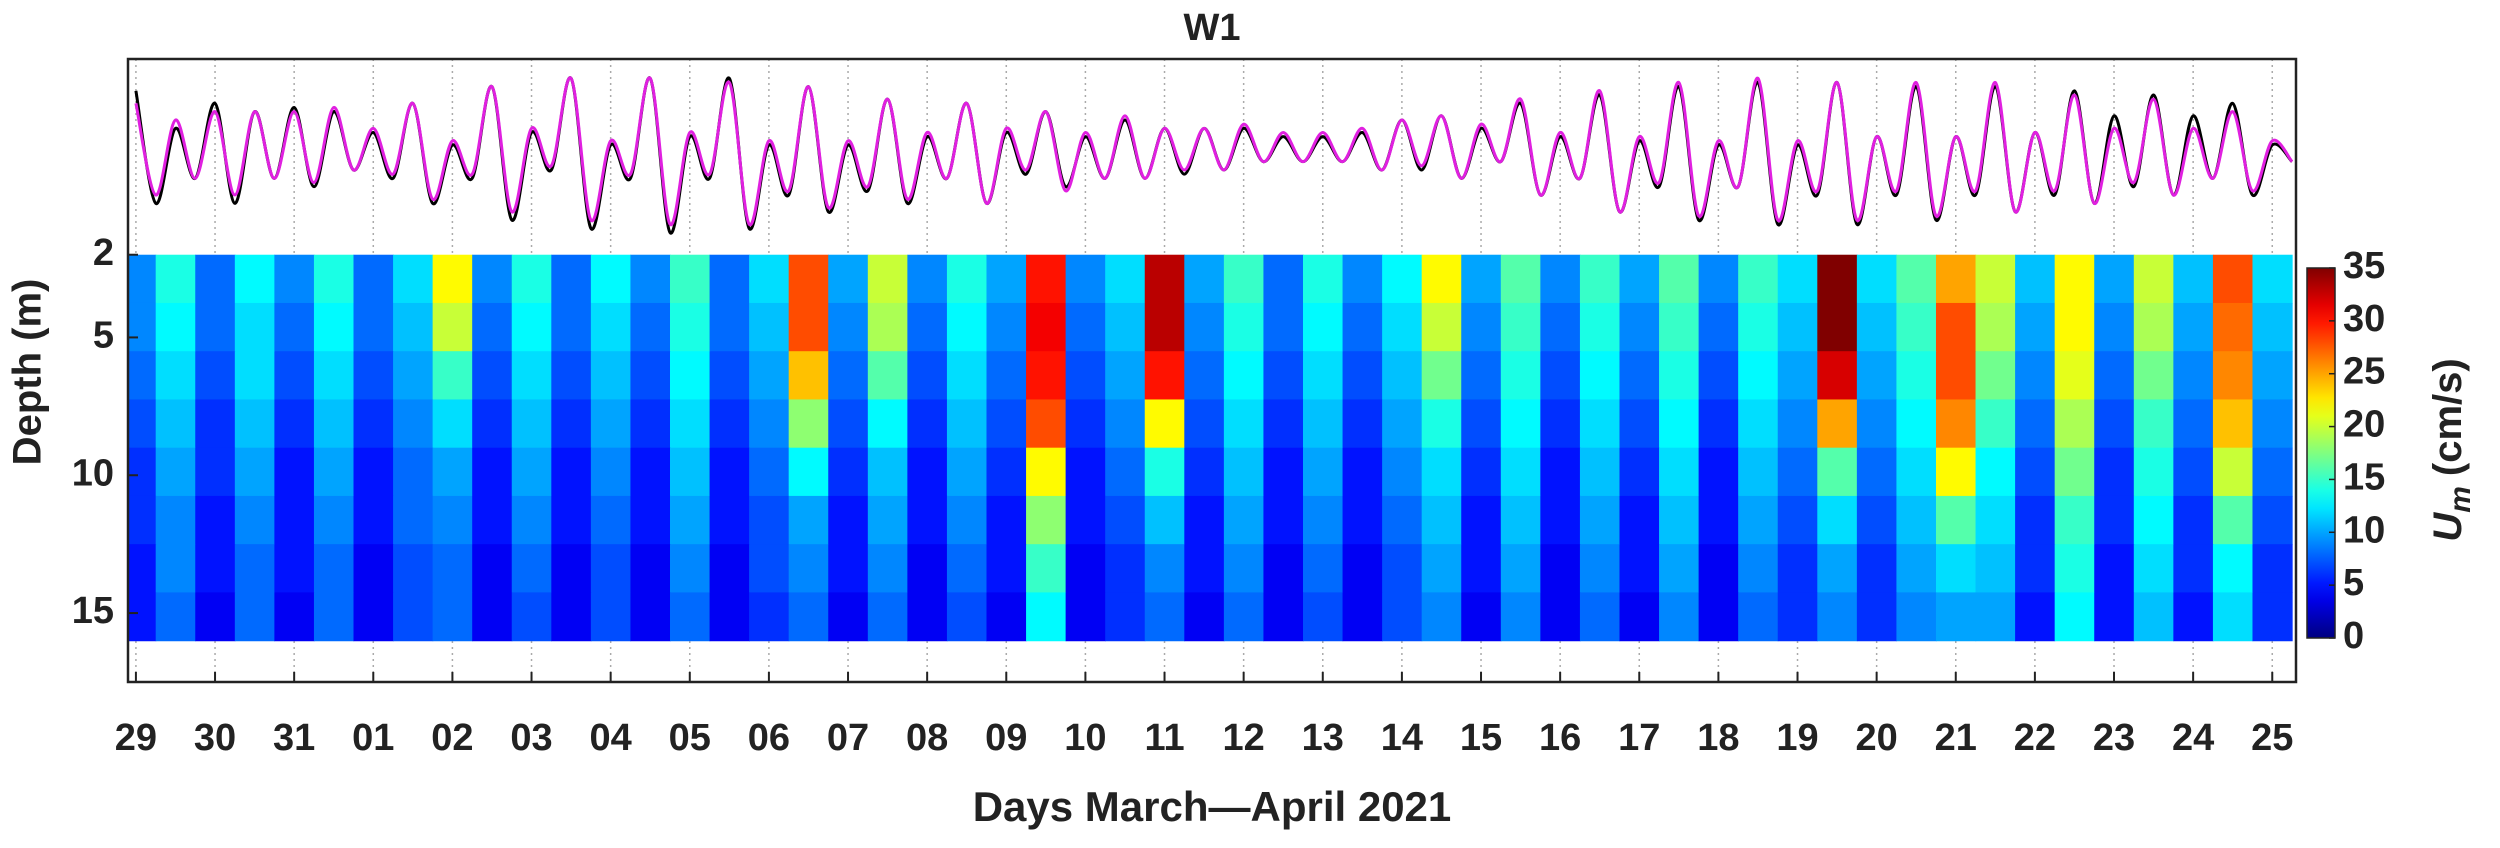 This screenshot has height=848, width=2500. What do you see at coordinates (93, 473) in the screenshot?
I see `y-tick-label: 10` at bounding box center [93, 473].